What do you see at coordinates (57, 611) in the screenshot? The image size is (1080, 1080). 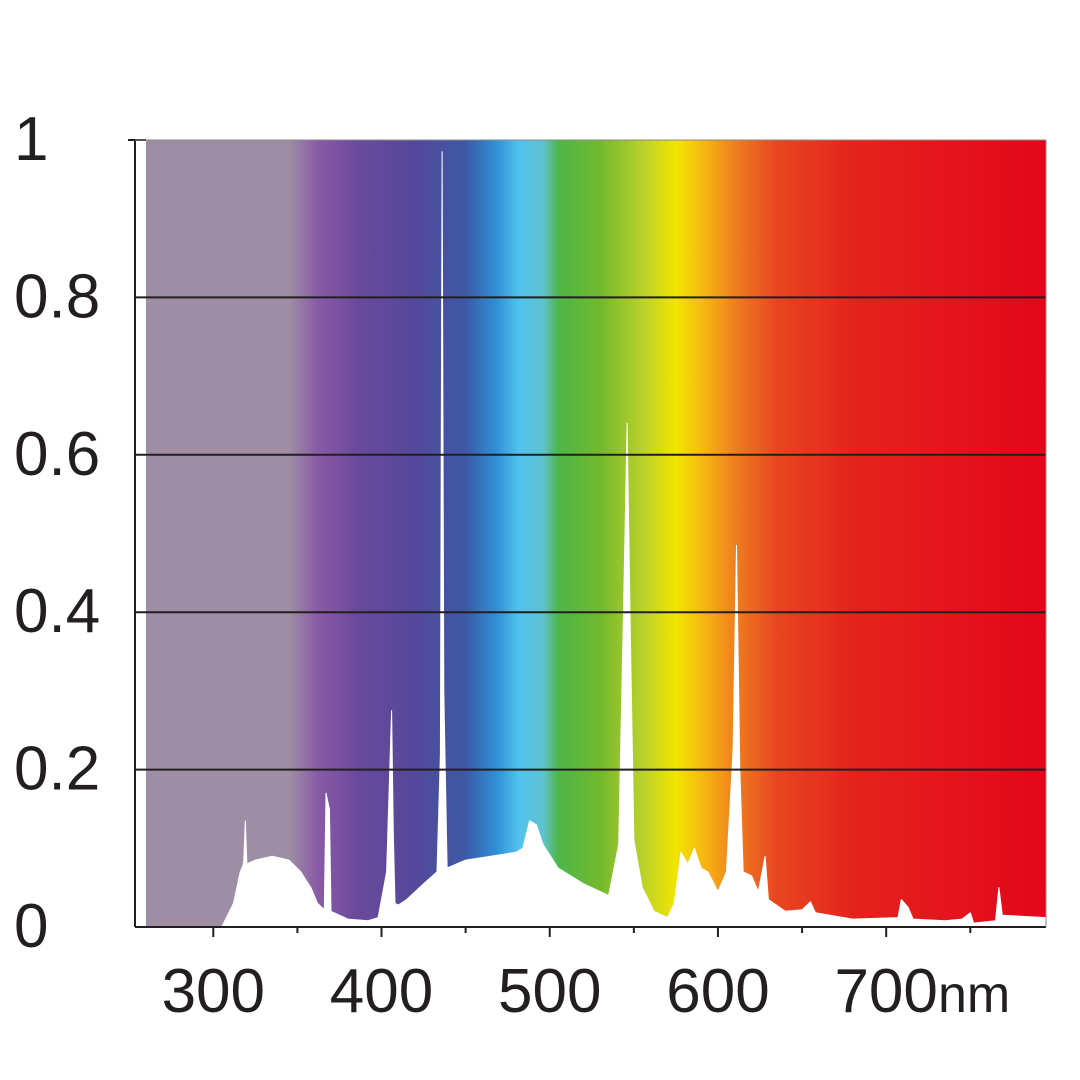 I see `y-tick-label: 0.4` at bounding box center [57, 611].